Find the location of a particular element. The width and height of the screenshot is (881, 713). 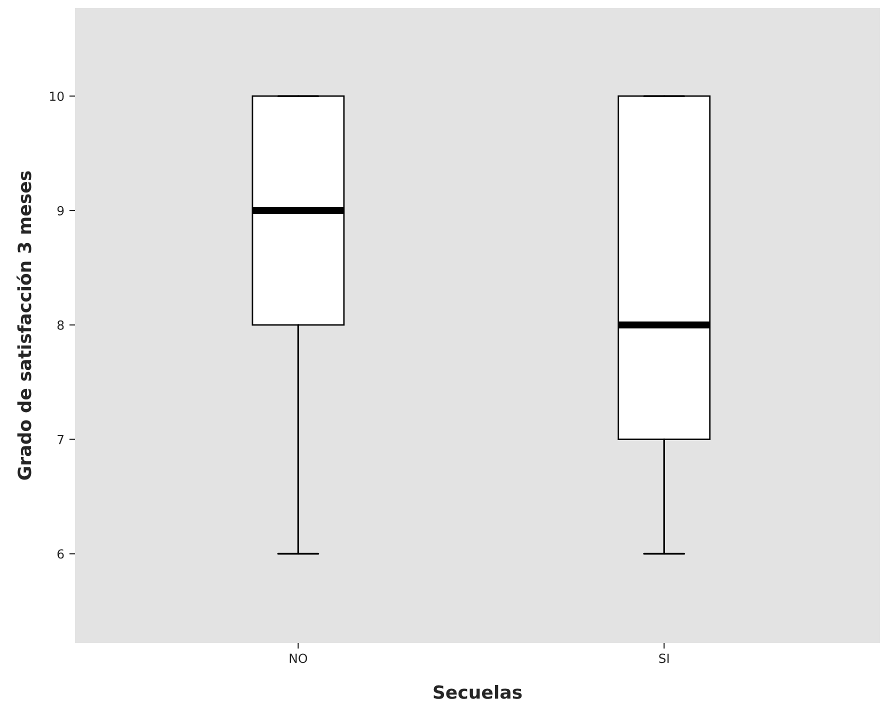

y-tick-label: 8 is located at coordinates (60, 325).